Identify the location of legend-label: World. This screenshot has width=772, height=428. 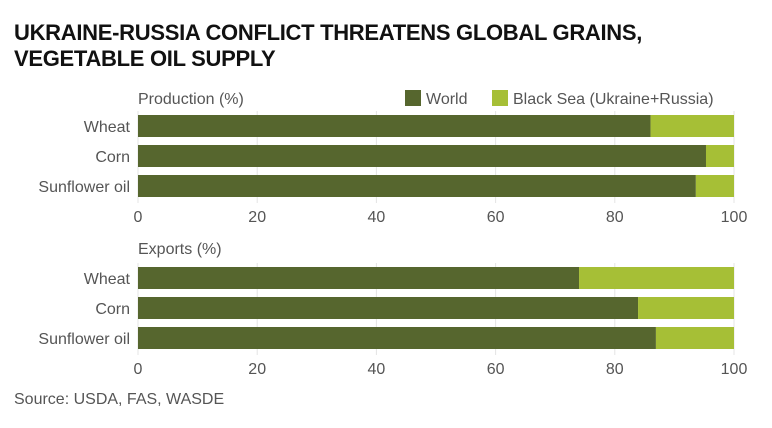
(447, 99).